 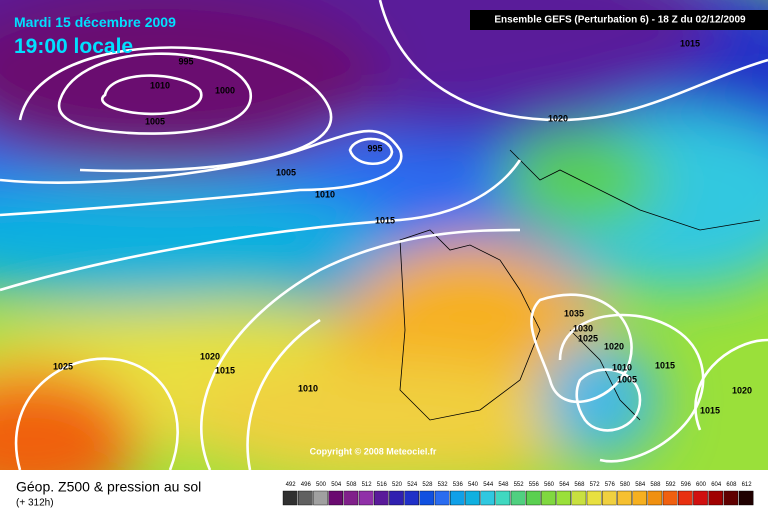 I want to click on scale-label: 548, so click(x=503, y=485).